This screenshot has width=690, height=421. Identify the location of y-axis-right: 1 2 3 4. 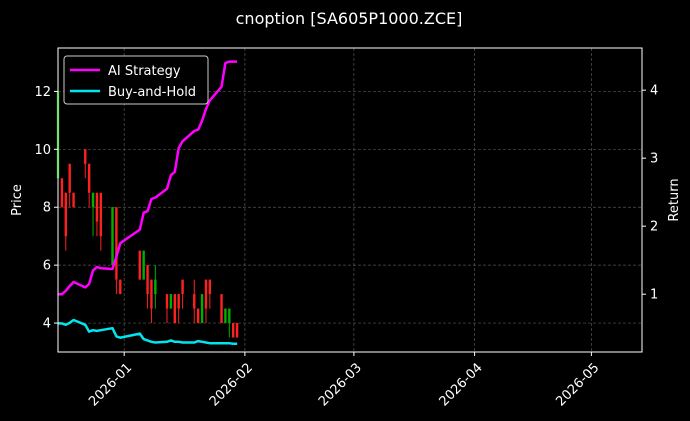
(650, 193).